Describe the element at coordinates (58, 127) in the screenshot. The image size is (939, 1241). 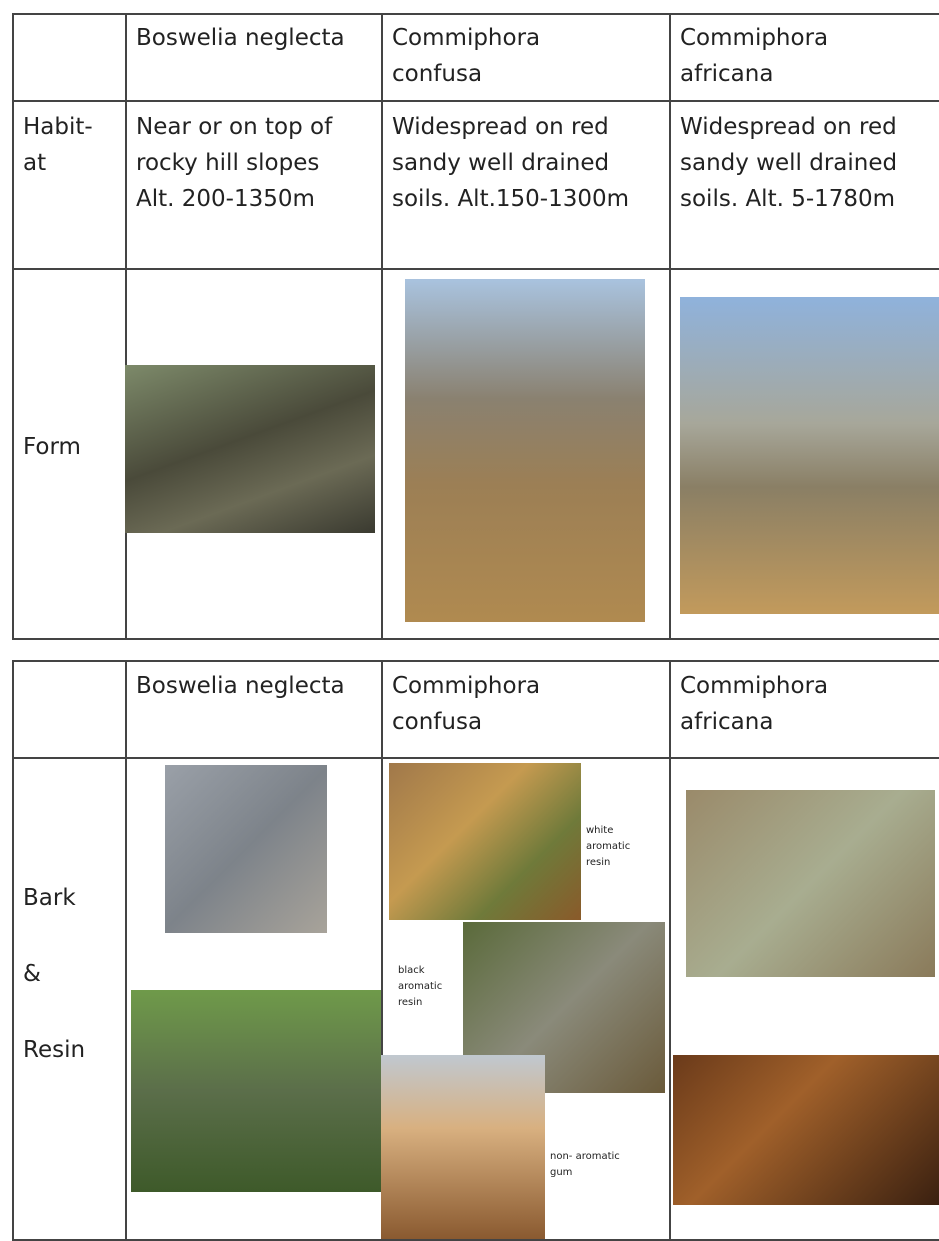
I see `row-label: Habit-` at that location.